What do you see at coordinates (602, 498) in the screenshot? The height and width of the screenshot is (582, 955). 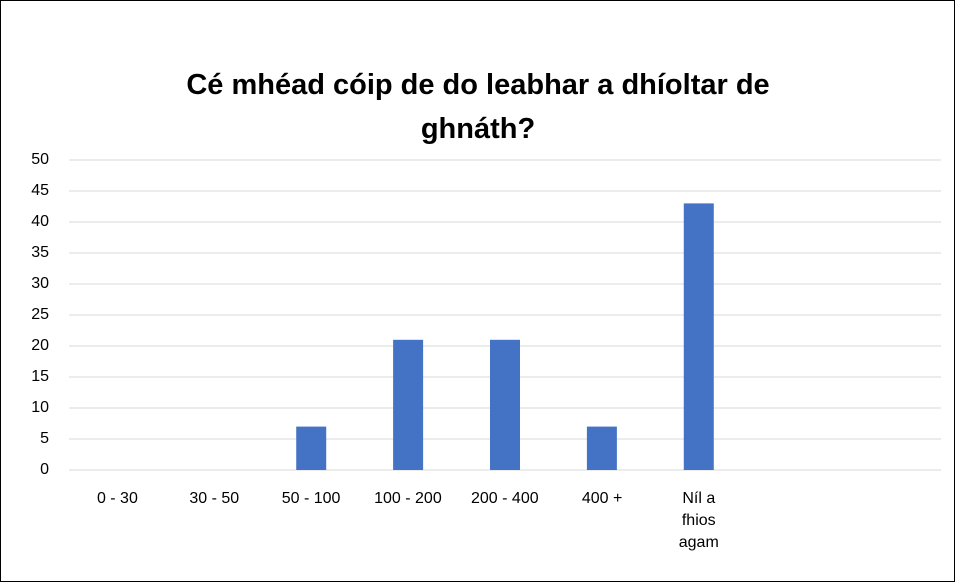 I see `x-tick-label: 400 +` at bounding box center [602, 498].